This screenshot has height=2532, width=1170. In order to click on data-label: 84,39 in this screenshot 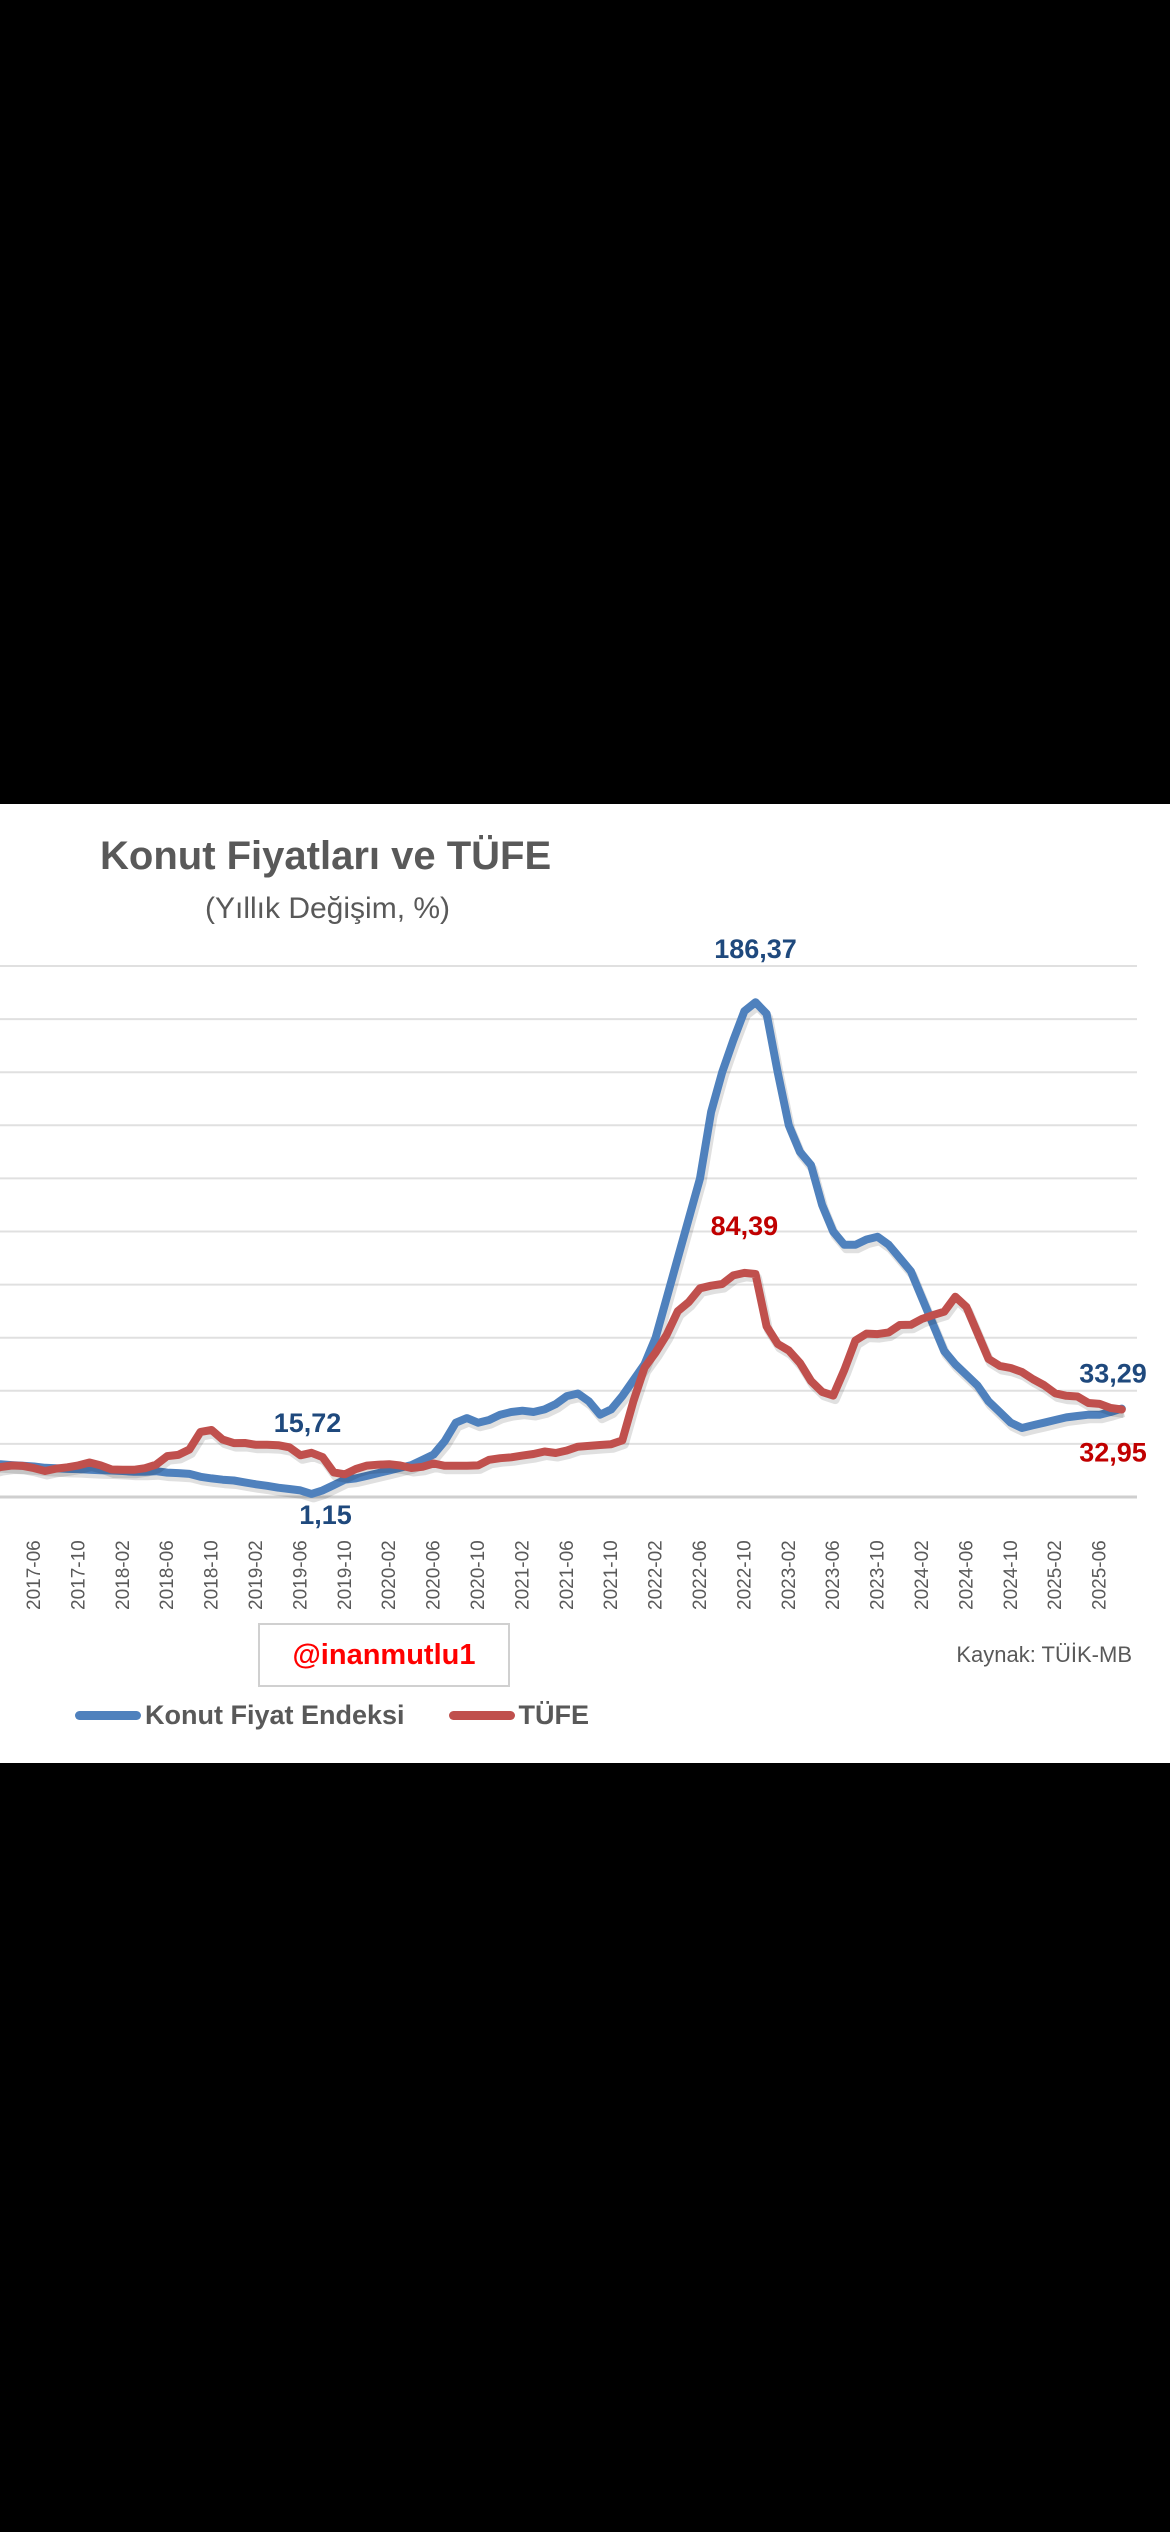, I will do `click(745, 1226)`.